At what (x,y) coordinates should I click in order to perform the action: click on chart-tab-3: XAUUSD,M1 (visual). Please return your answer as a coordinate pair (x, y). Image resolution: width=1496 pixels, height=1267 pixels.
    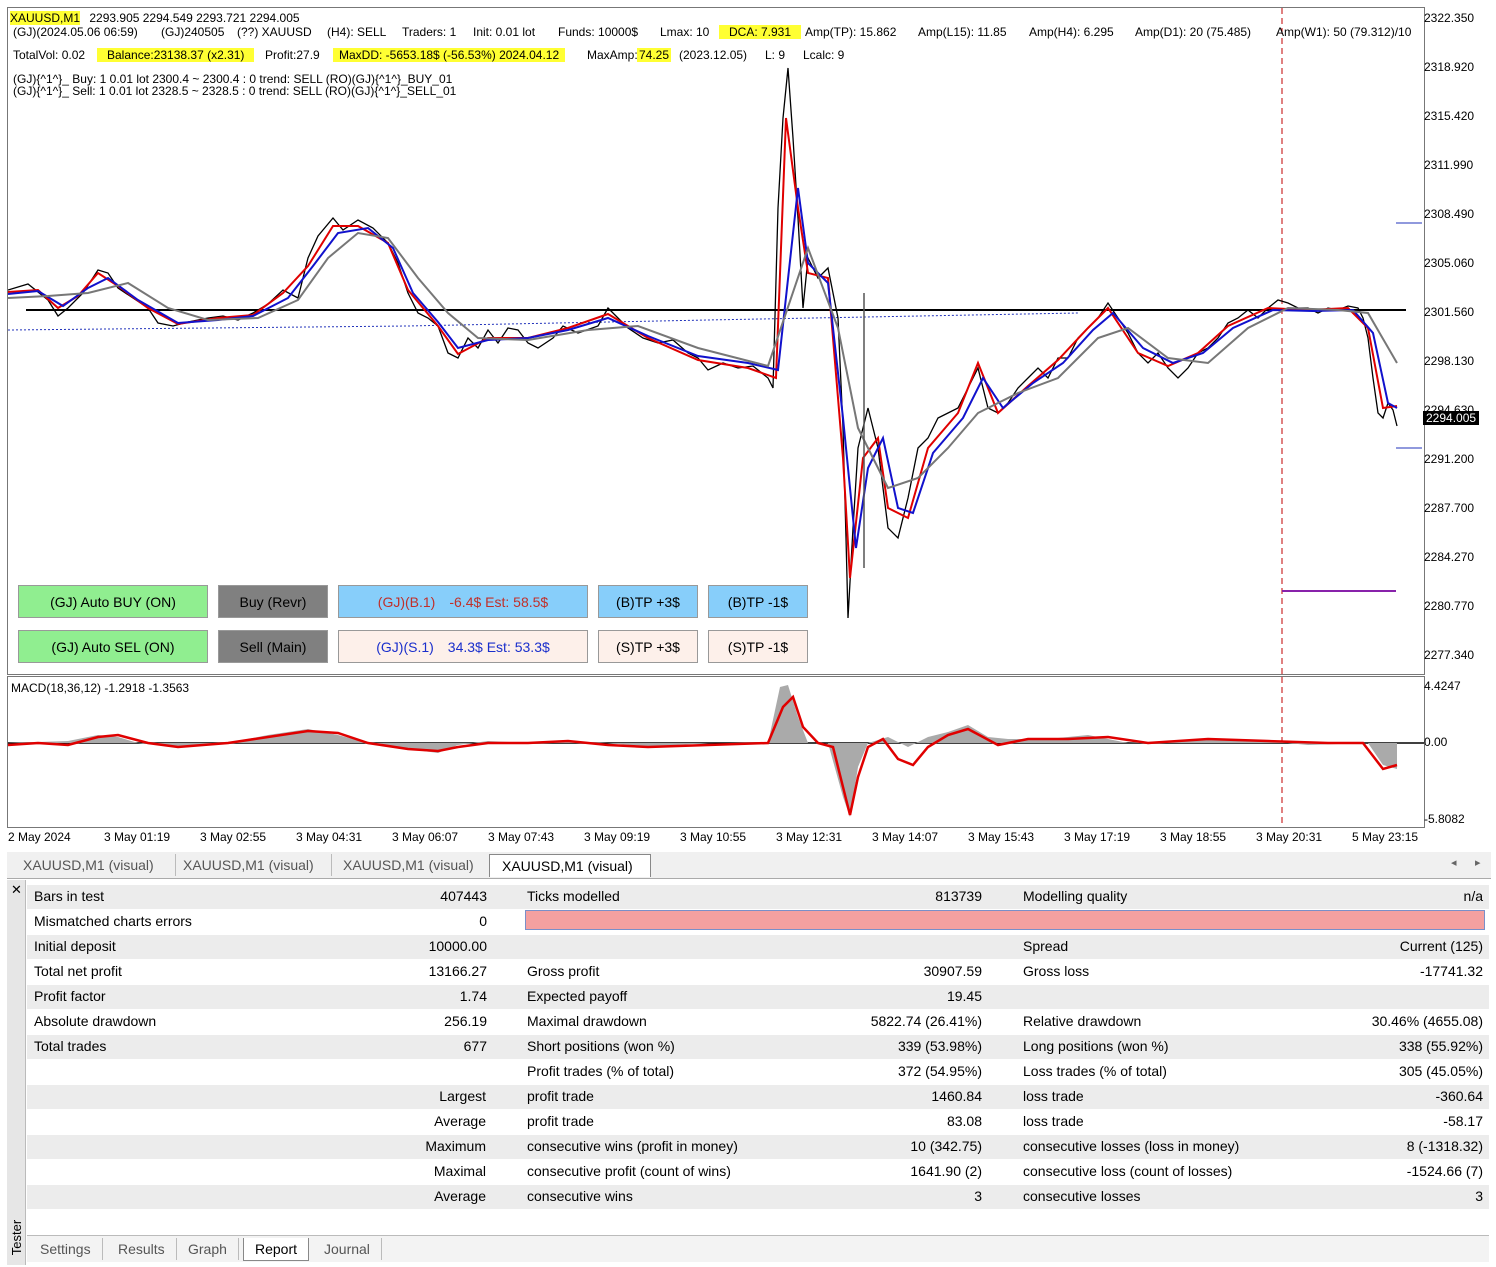
    Looking at the image, I should click on (411, 865).